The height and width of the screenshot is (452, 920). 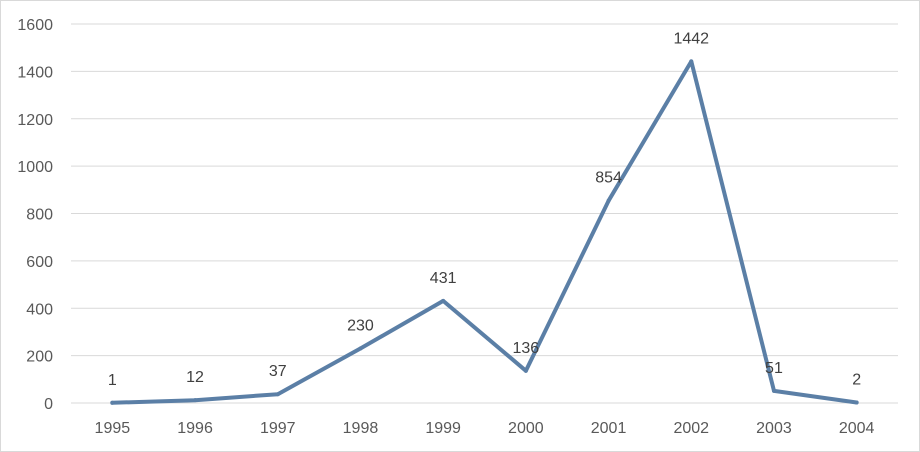 What do you see at coordinates (360, 326) in the screenshot?
I see `data-label: 230` at bounding box center [360, 326].